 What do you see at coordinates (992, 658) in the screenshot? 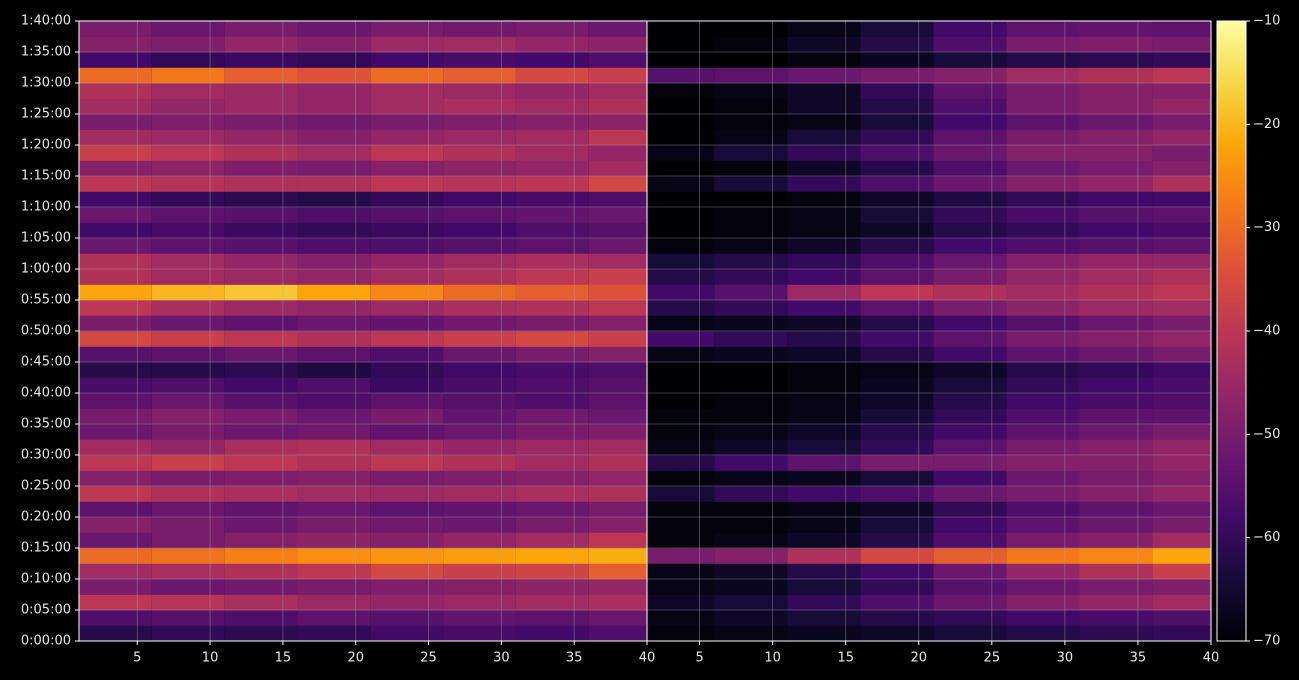
I see `x-tick-label: 25` at bounding box center [992, 658].